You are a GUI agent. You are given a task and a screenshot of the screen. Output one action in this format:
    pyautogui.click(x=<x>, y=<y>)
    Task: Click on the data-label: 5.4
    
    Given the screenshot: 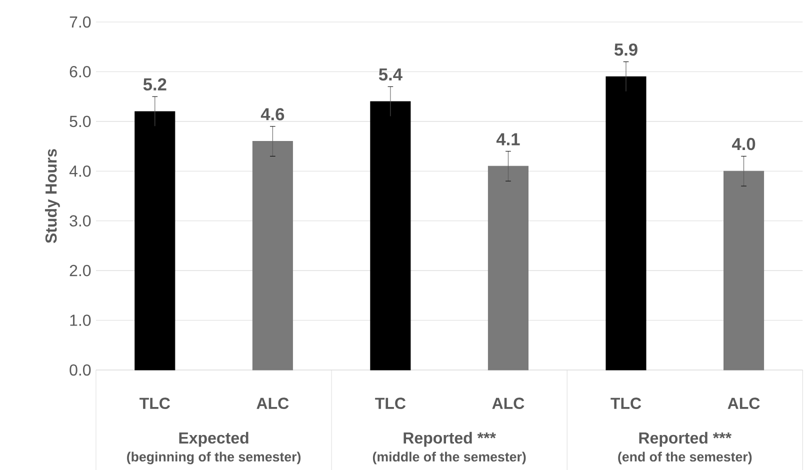 What is the action you would take?
    pyautogui.click(x=390, y=74)
    